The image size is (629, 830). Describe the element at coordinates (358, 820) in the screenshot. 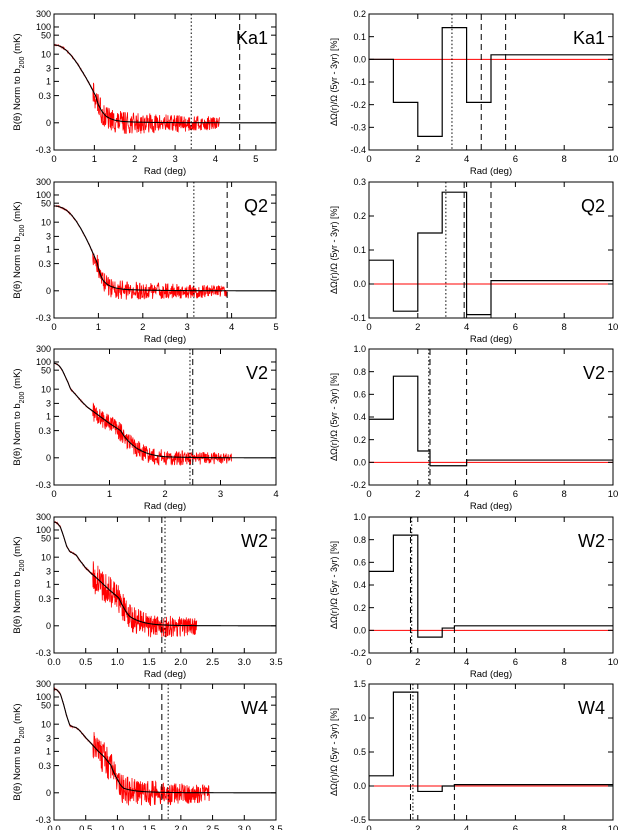

I see `y-tick-label: -0.5` at that location.